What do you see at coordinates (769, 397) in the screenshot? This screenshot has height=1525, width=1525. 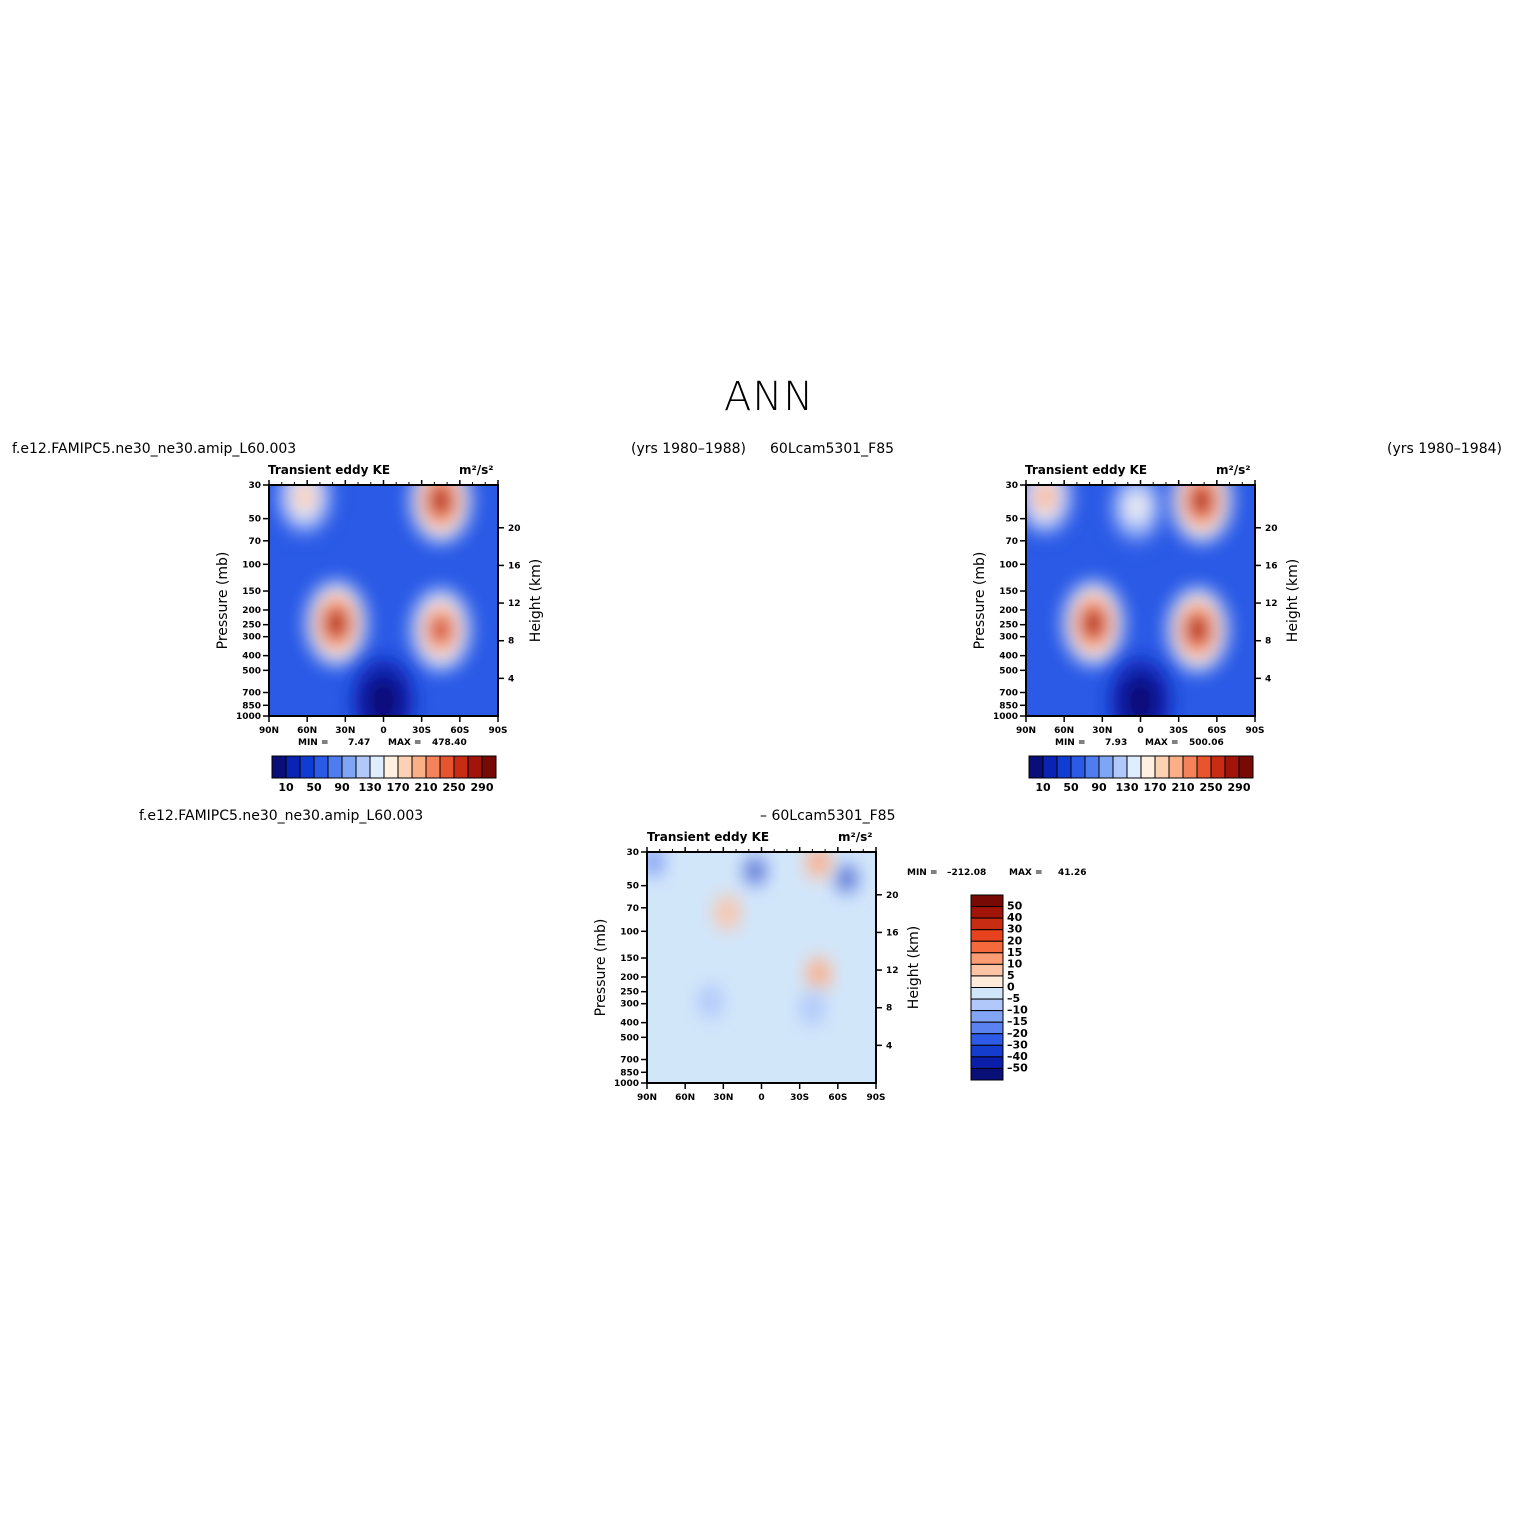 I see `page-title: ANN` at bounding box center [769, 397].